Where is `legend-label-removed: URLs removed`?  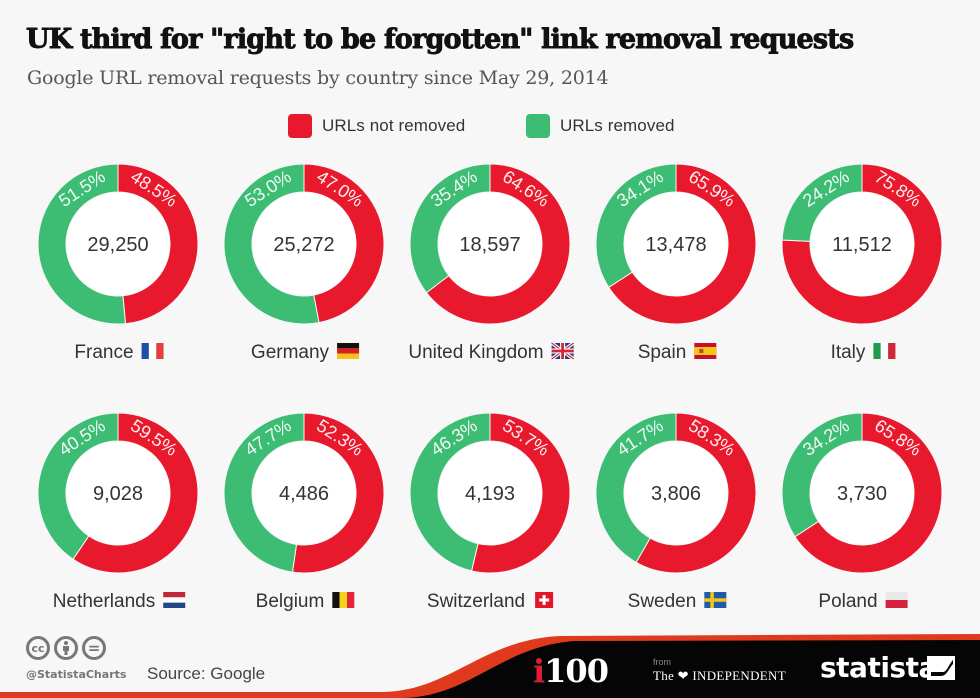
legend-label-removed: URLs removed is located at coordinates (617, 125).